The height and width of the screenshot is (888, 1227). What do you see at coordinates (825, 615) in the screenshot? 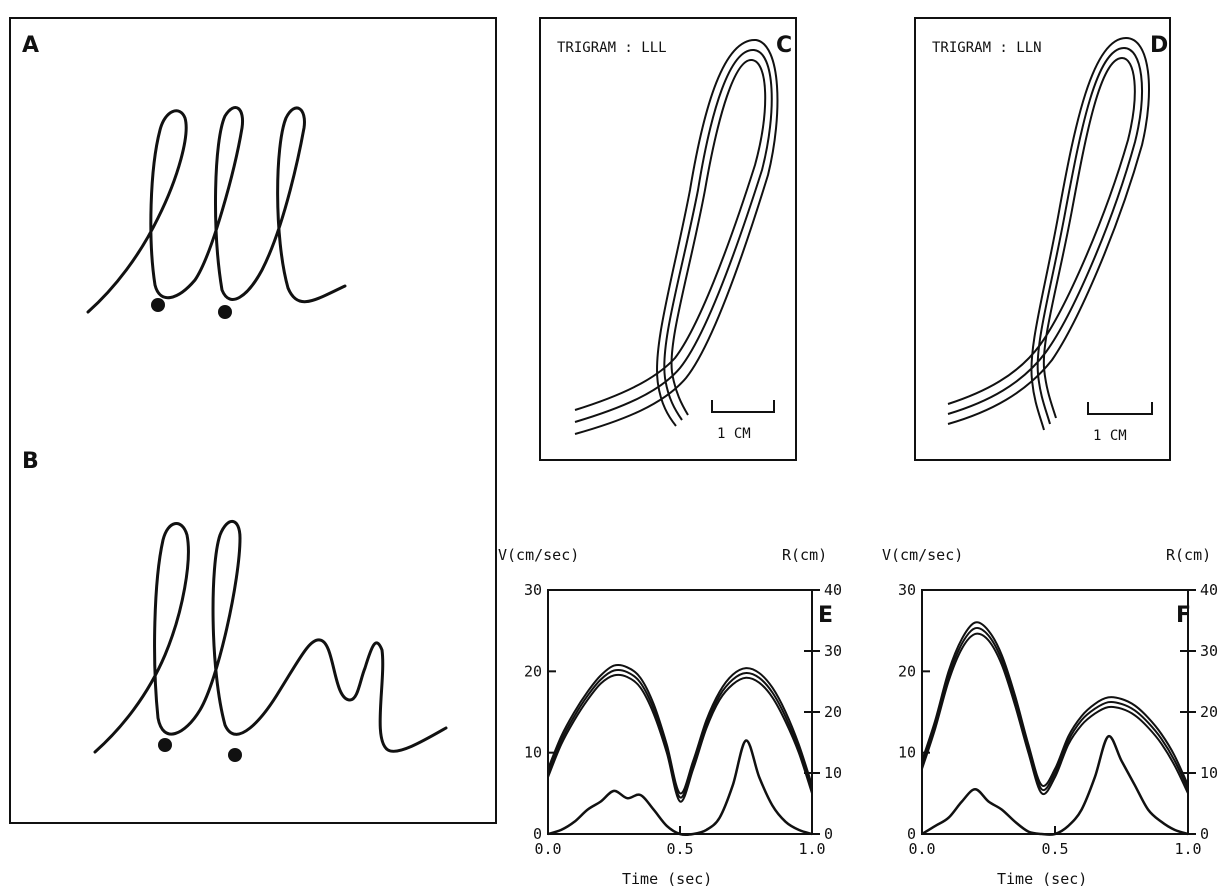
I see `chart-e-letter: E` at bounding box center [825, 615].